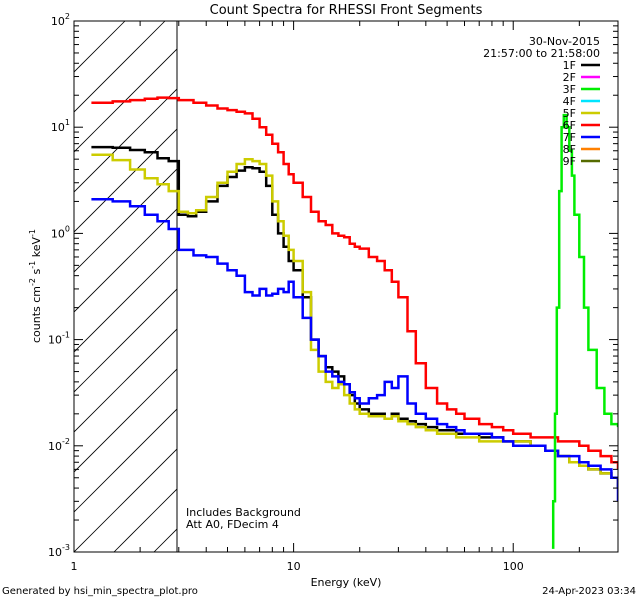 This screenshot has height=600, width=640. Describe the element at coordinates (243, 512) in the screenshot. I see `annotation-background: Includes Background` at that location.